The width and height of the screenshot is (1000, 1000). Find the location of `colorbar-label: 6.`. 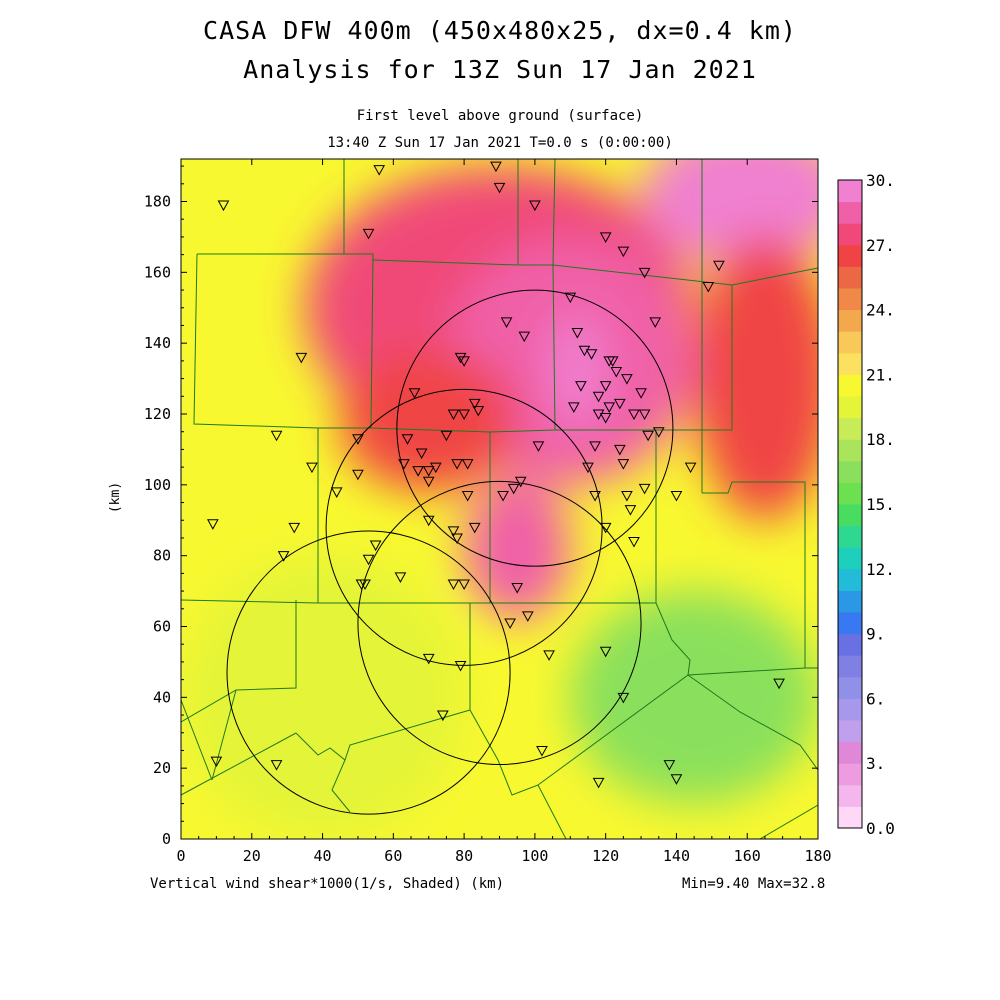

colorbar-label: 6. is located at coordinates (875, 698).